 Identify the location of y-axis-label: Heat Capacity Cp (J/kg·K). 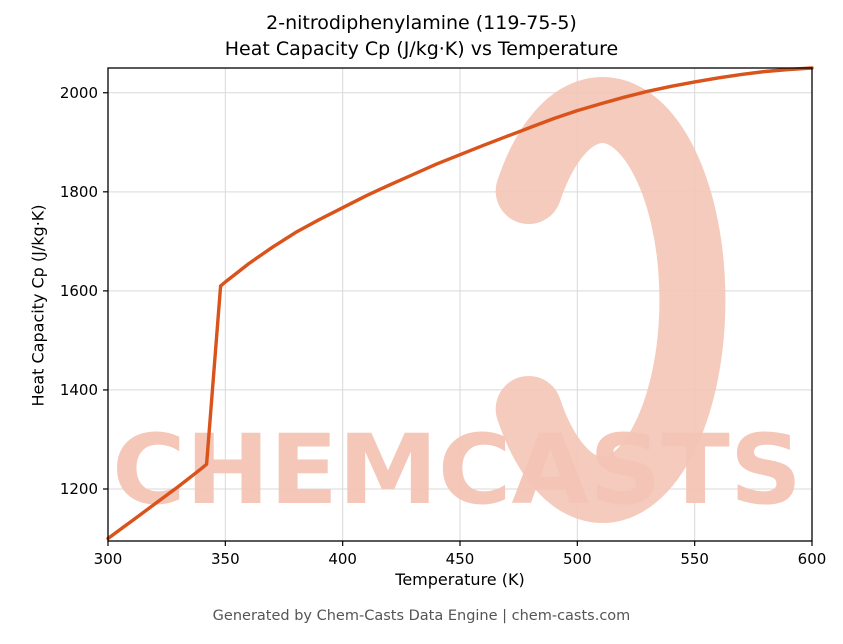
(38, 305).